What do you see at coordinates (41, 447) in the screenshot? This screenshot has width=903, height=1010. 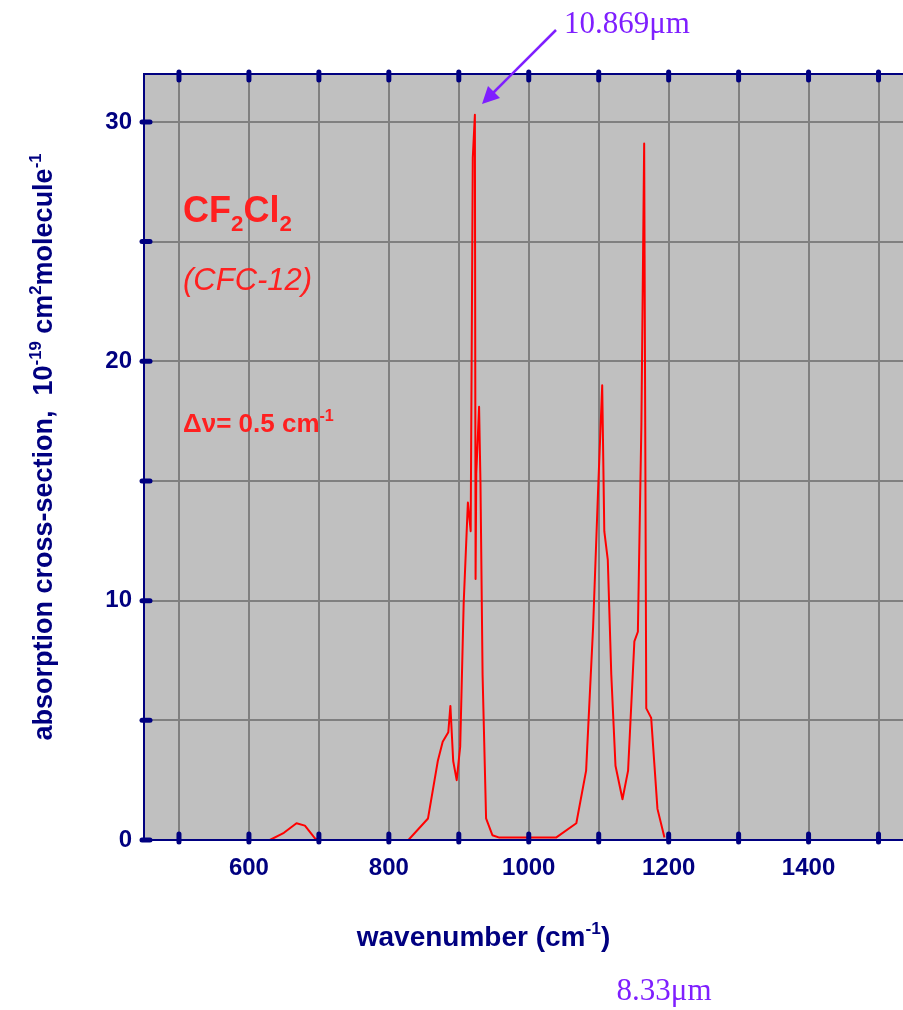 I see `y-axis-title: absorption cross-section, 10-19 cm2molecule-1` at bounding box center [41, 447].